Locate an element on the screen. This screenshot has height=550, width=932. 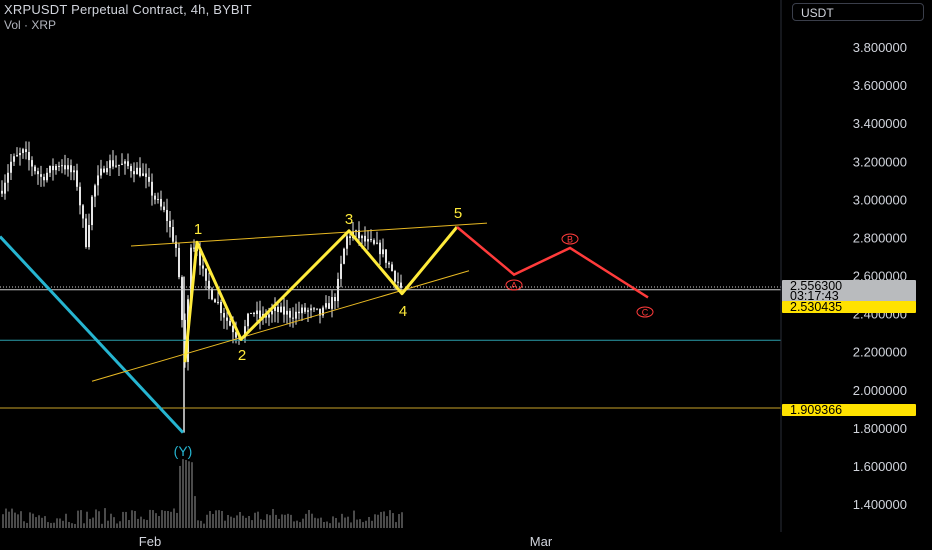
wave-label-2: 2 is located at coordinates (242, 355).